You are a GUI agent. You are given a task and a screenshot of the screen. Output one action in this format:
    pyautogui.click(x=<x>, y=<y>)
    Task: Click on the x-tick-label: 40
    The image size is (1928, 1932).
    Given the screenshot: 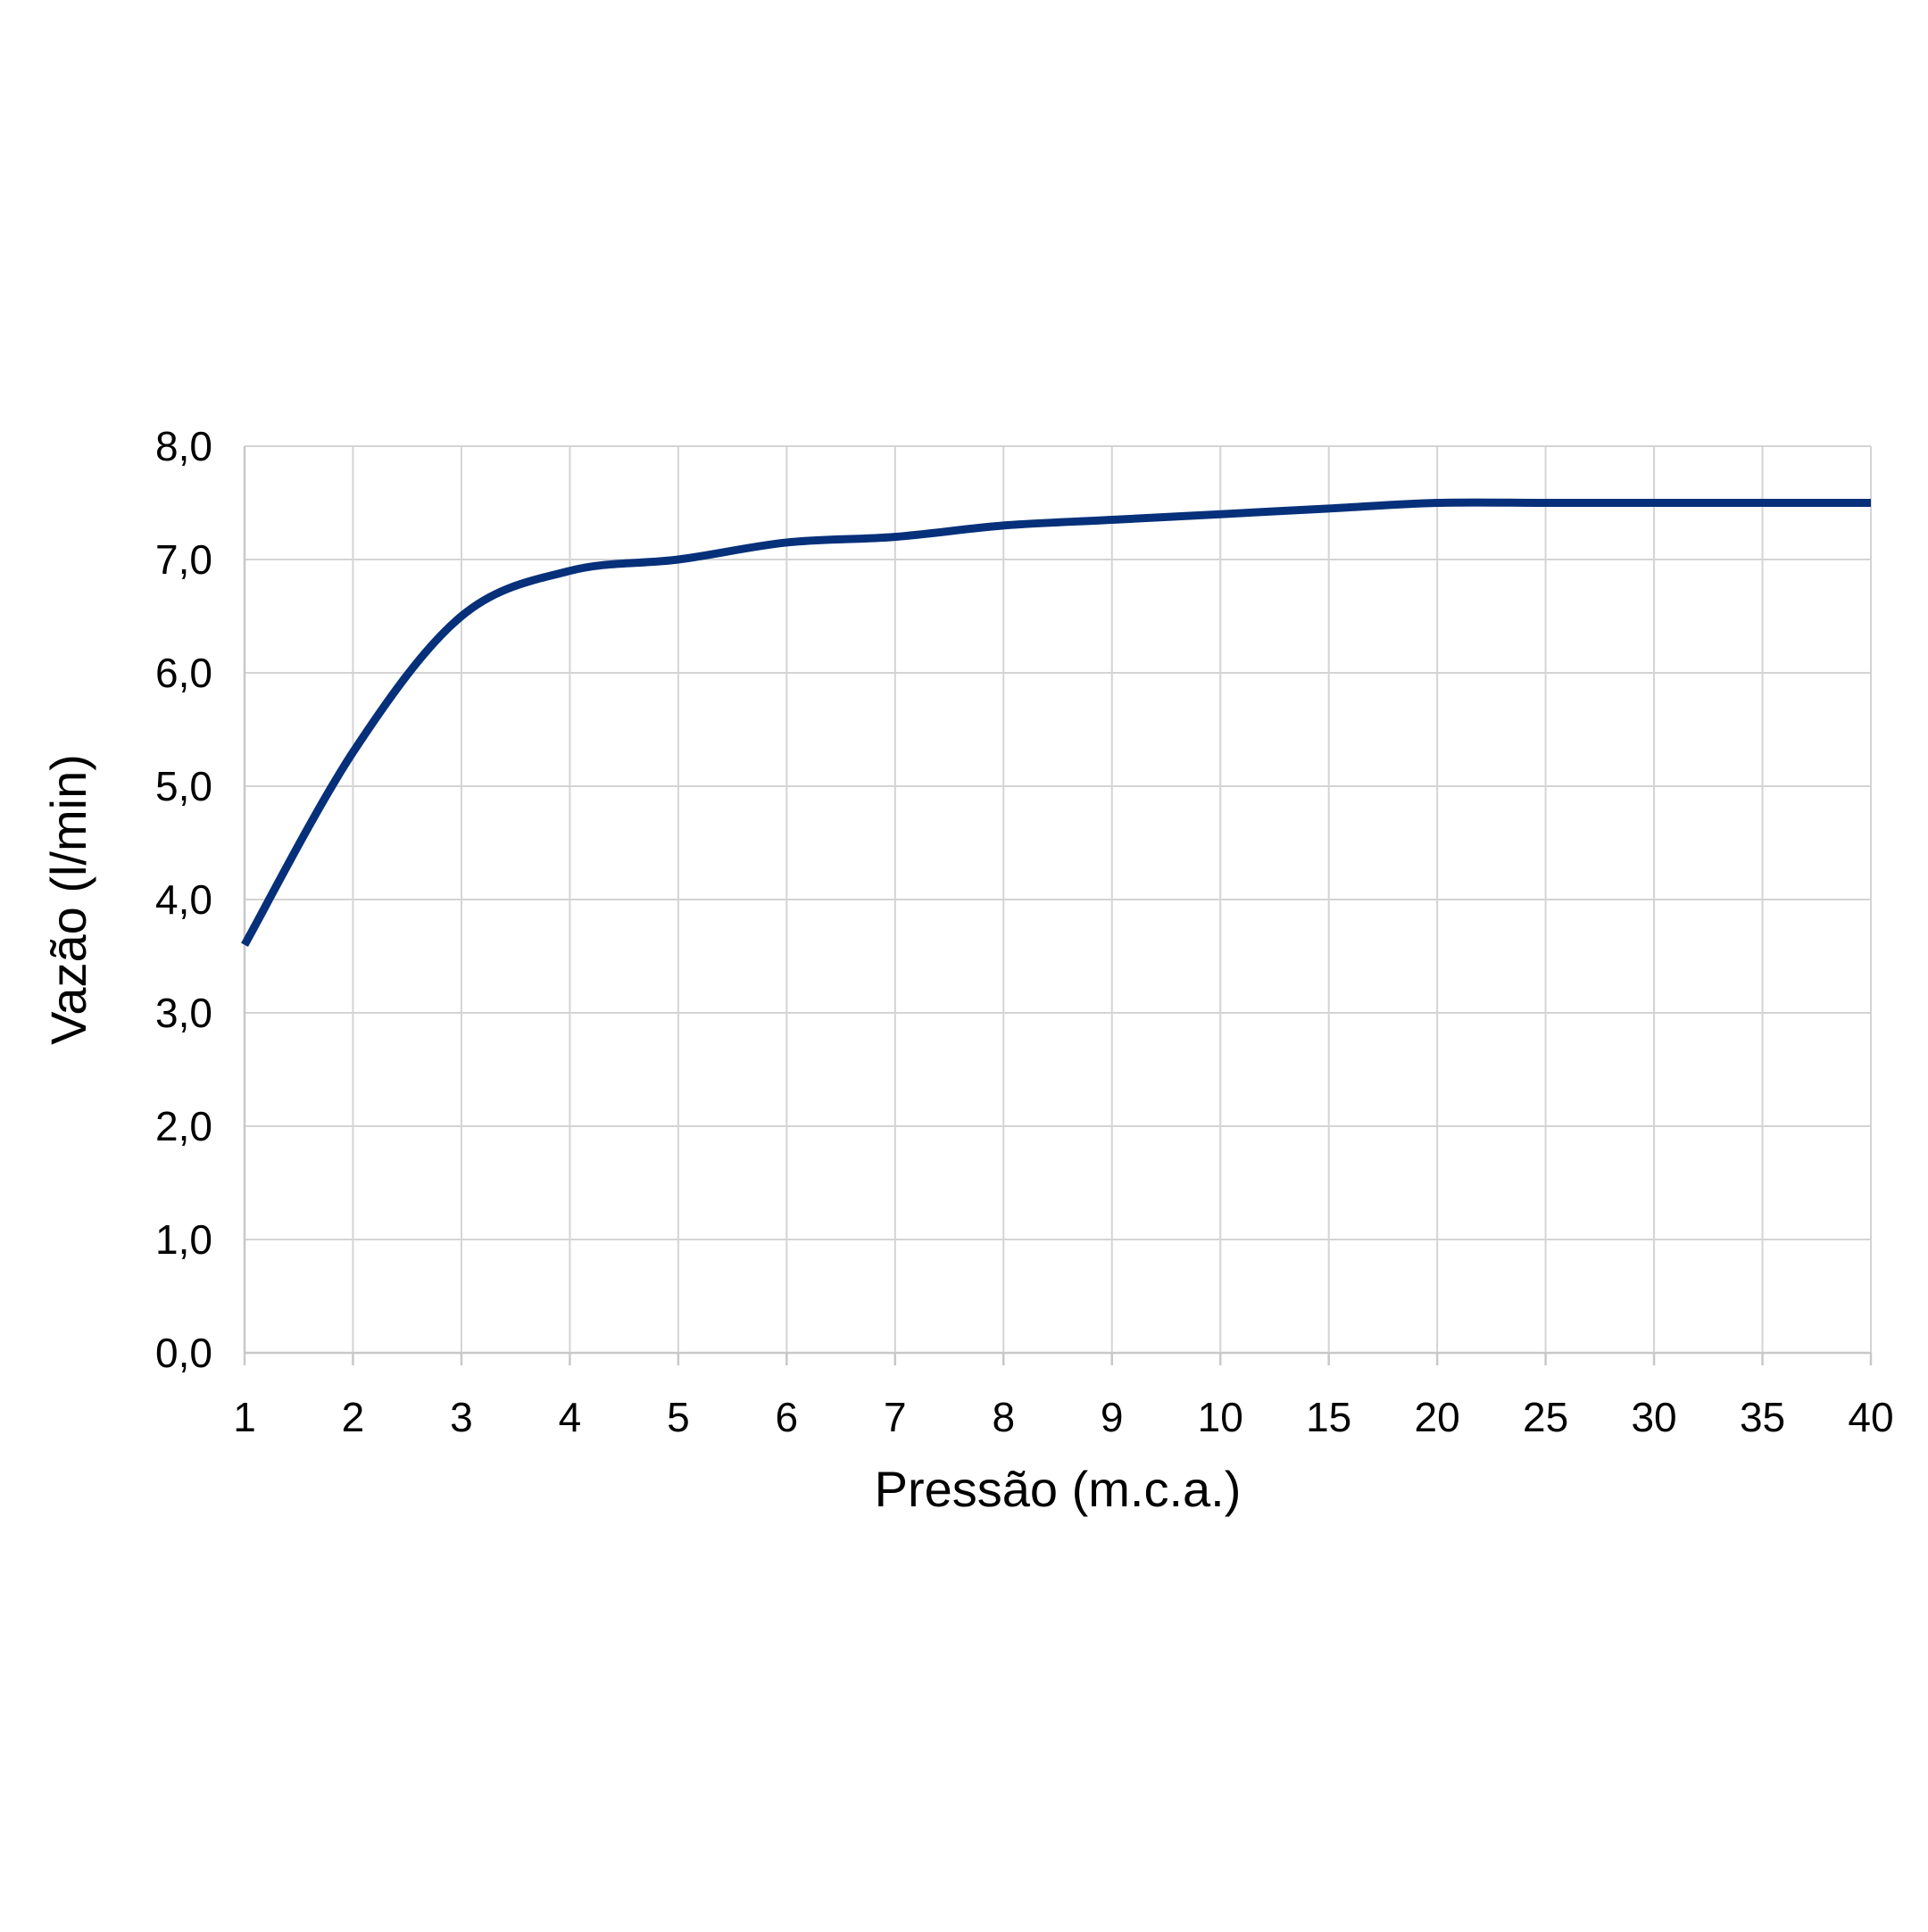 What is the action you would take?
    pyautogui.click(x=1870, y=1417)
    